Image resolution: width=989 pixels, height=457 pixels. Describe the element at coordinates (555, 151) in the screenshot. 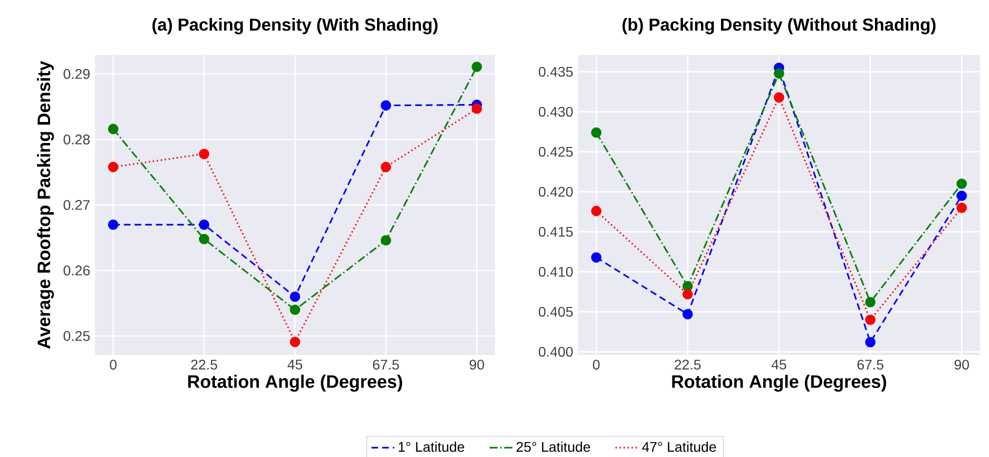

I see `y-tick-label: 0.425` at that location.